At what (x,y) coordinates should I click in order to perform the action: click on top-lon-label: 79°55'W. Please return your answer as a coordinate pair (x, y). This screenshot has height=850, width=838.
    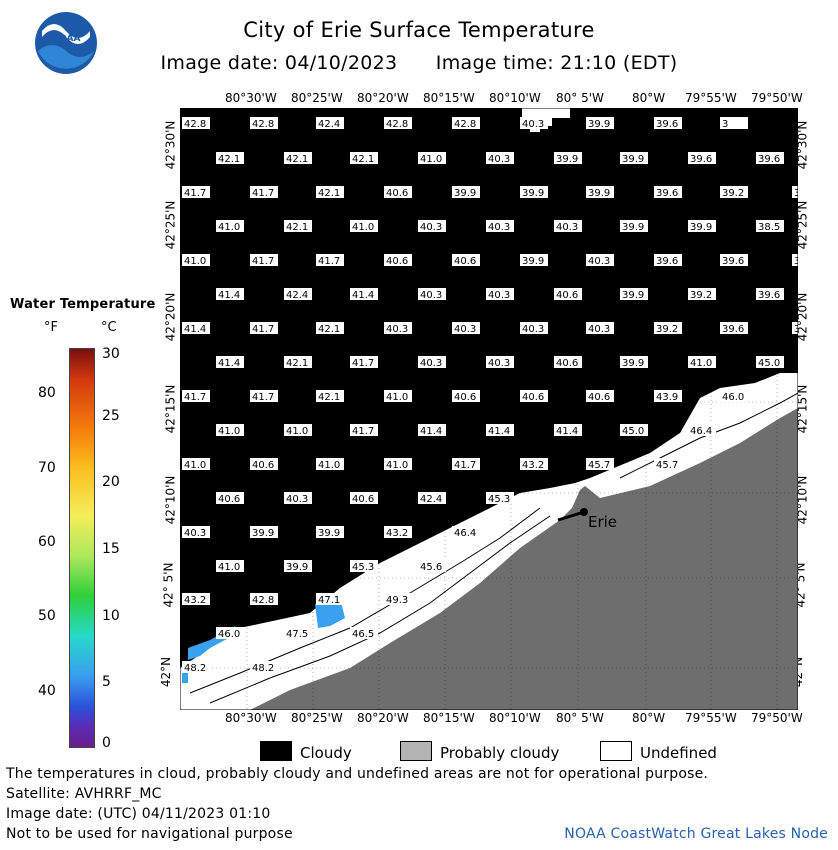
    Looking at the image, I should click on (711, 98).